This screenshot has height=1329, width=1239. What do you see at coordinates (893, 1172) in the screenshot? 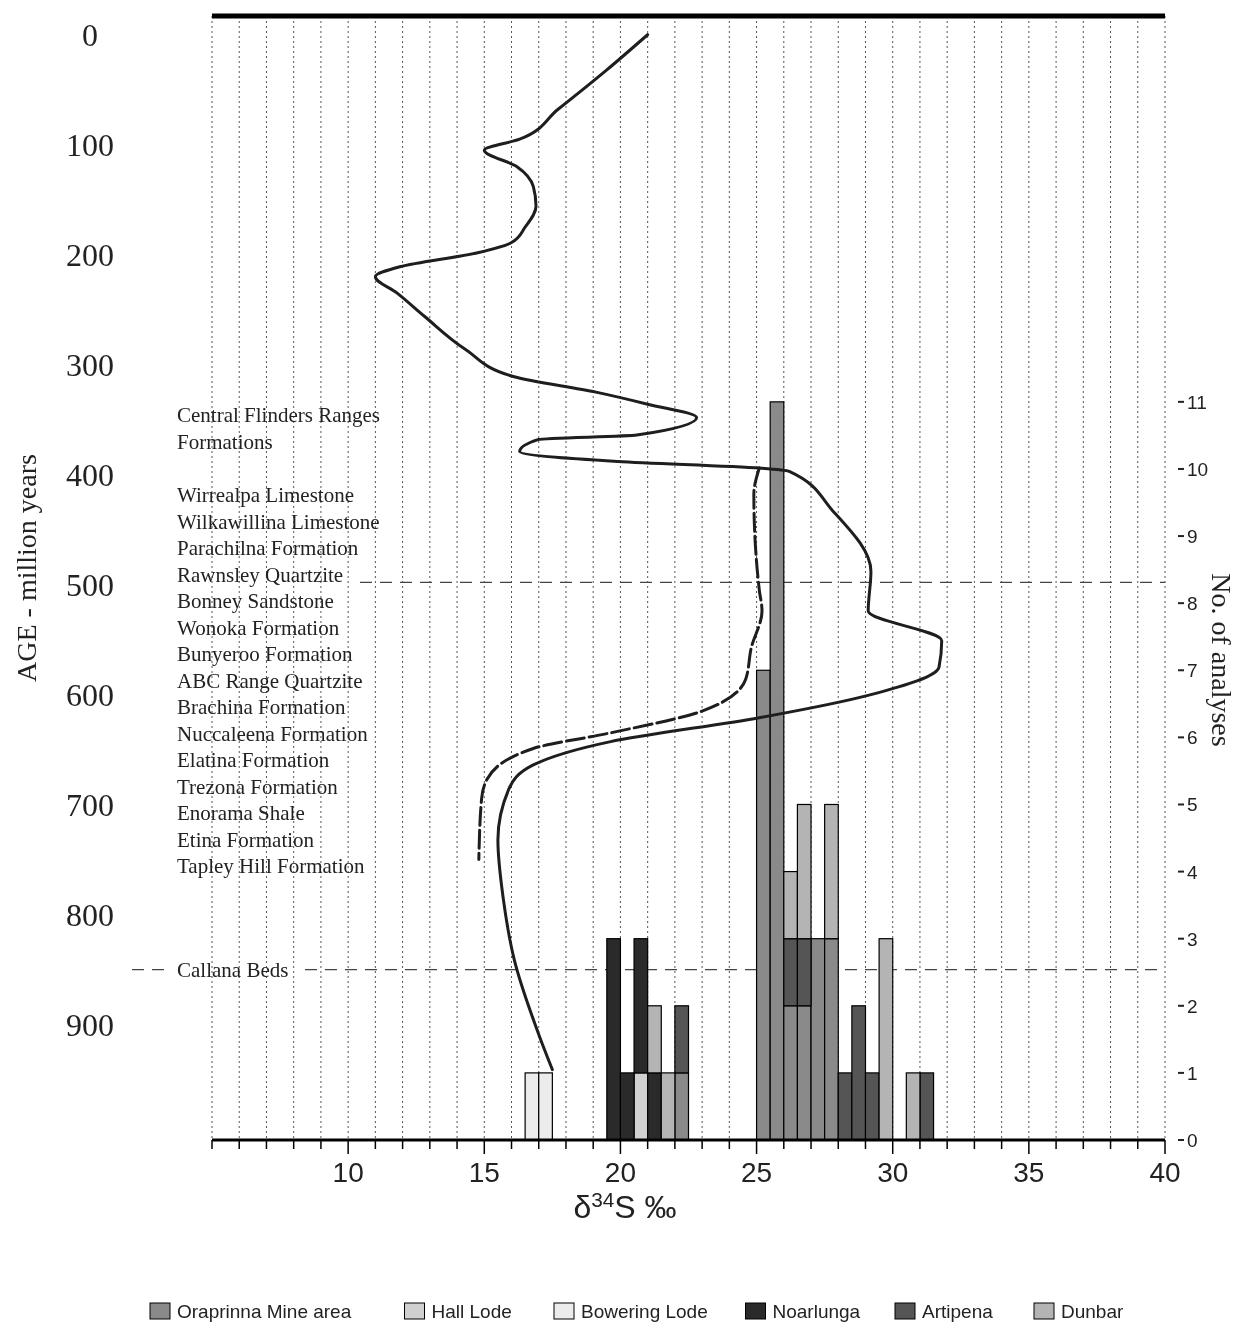
I see `x-tick-label: 30` at bounding box center [893, 1172].